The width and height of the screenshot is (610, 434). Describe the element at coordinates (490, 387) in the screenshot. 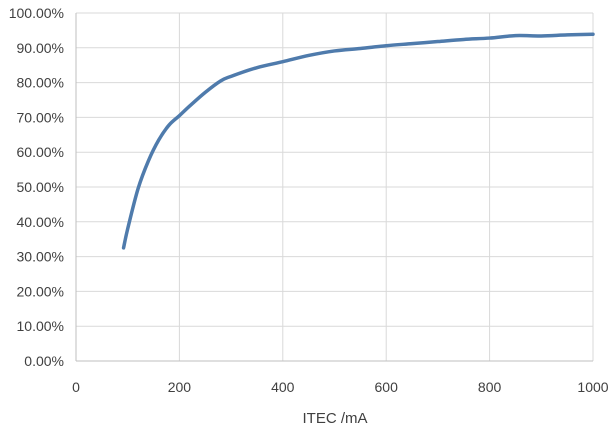

I see `x-tick-label: 800` at that location.